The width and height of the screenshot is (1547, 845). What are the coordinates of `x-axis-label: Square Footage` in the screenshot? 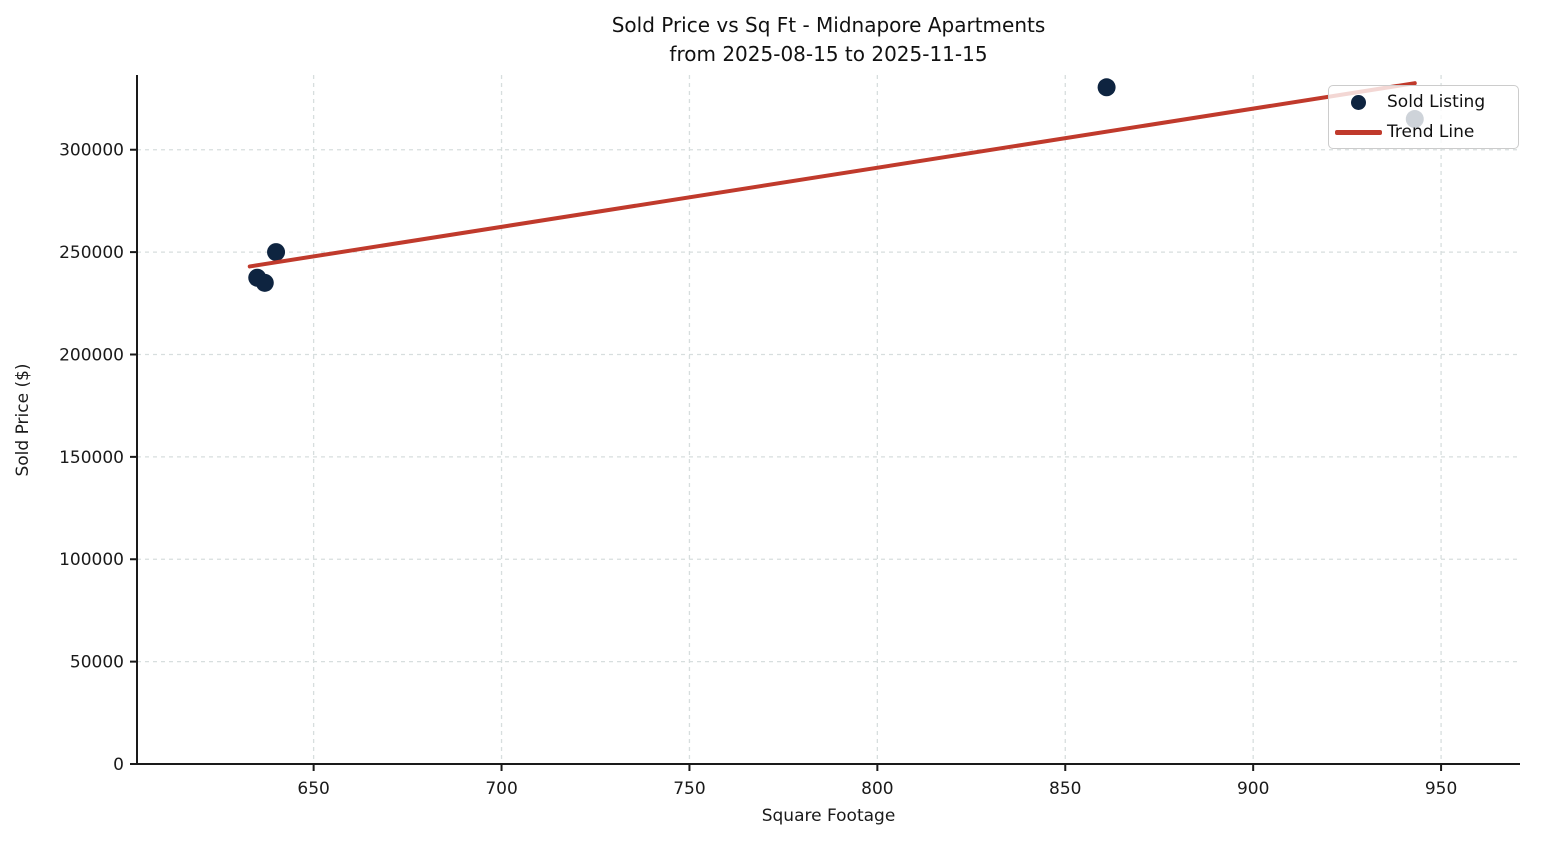 It's located at (828, 816).